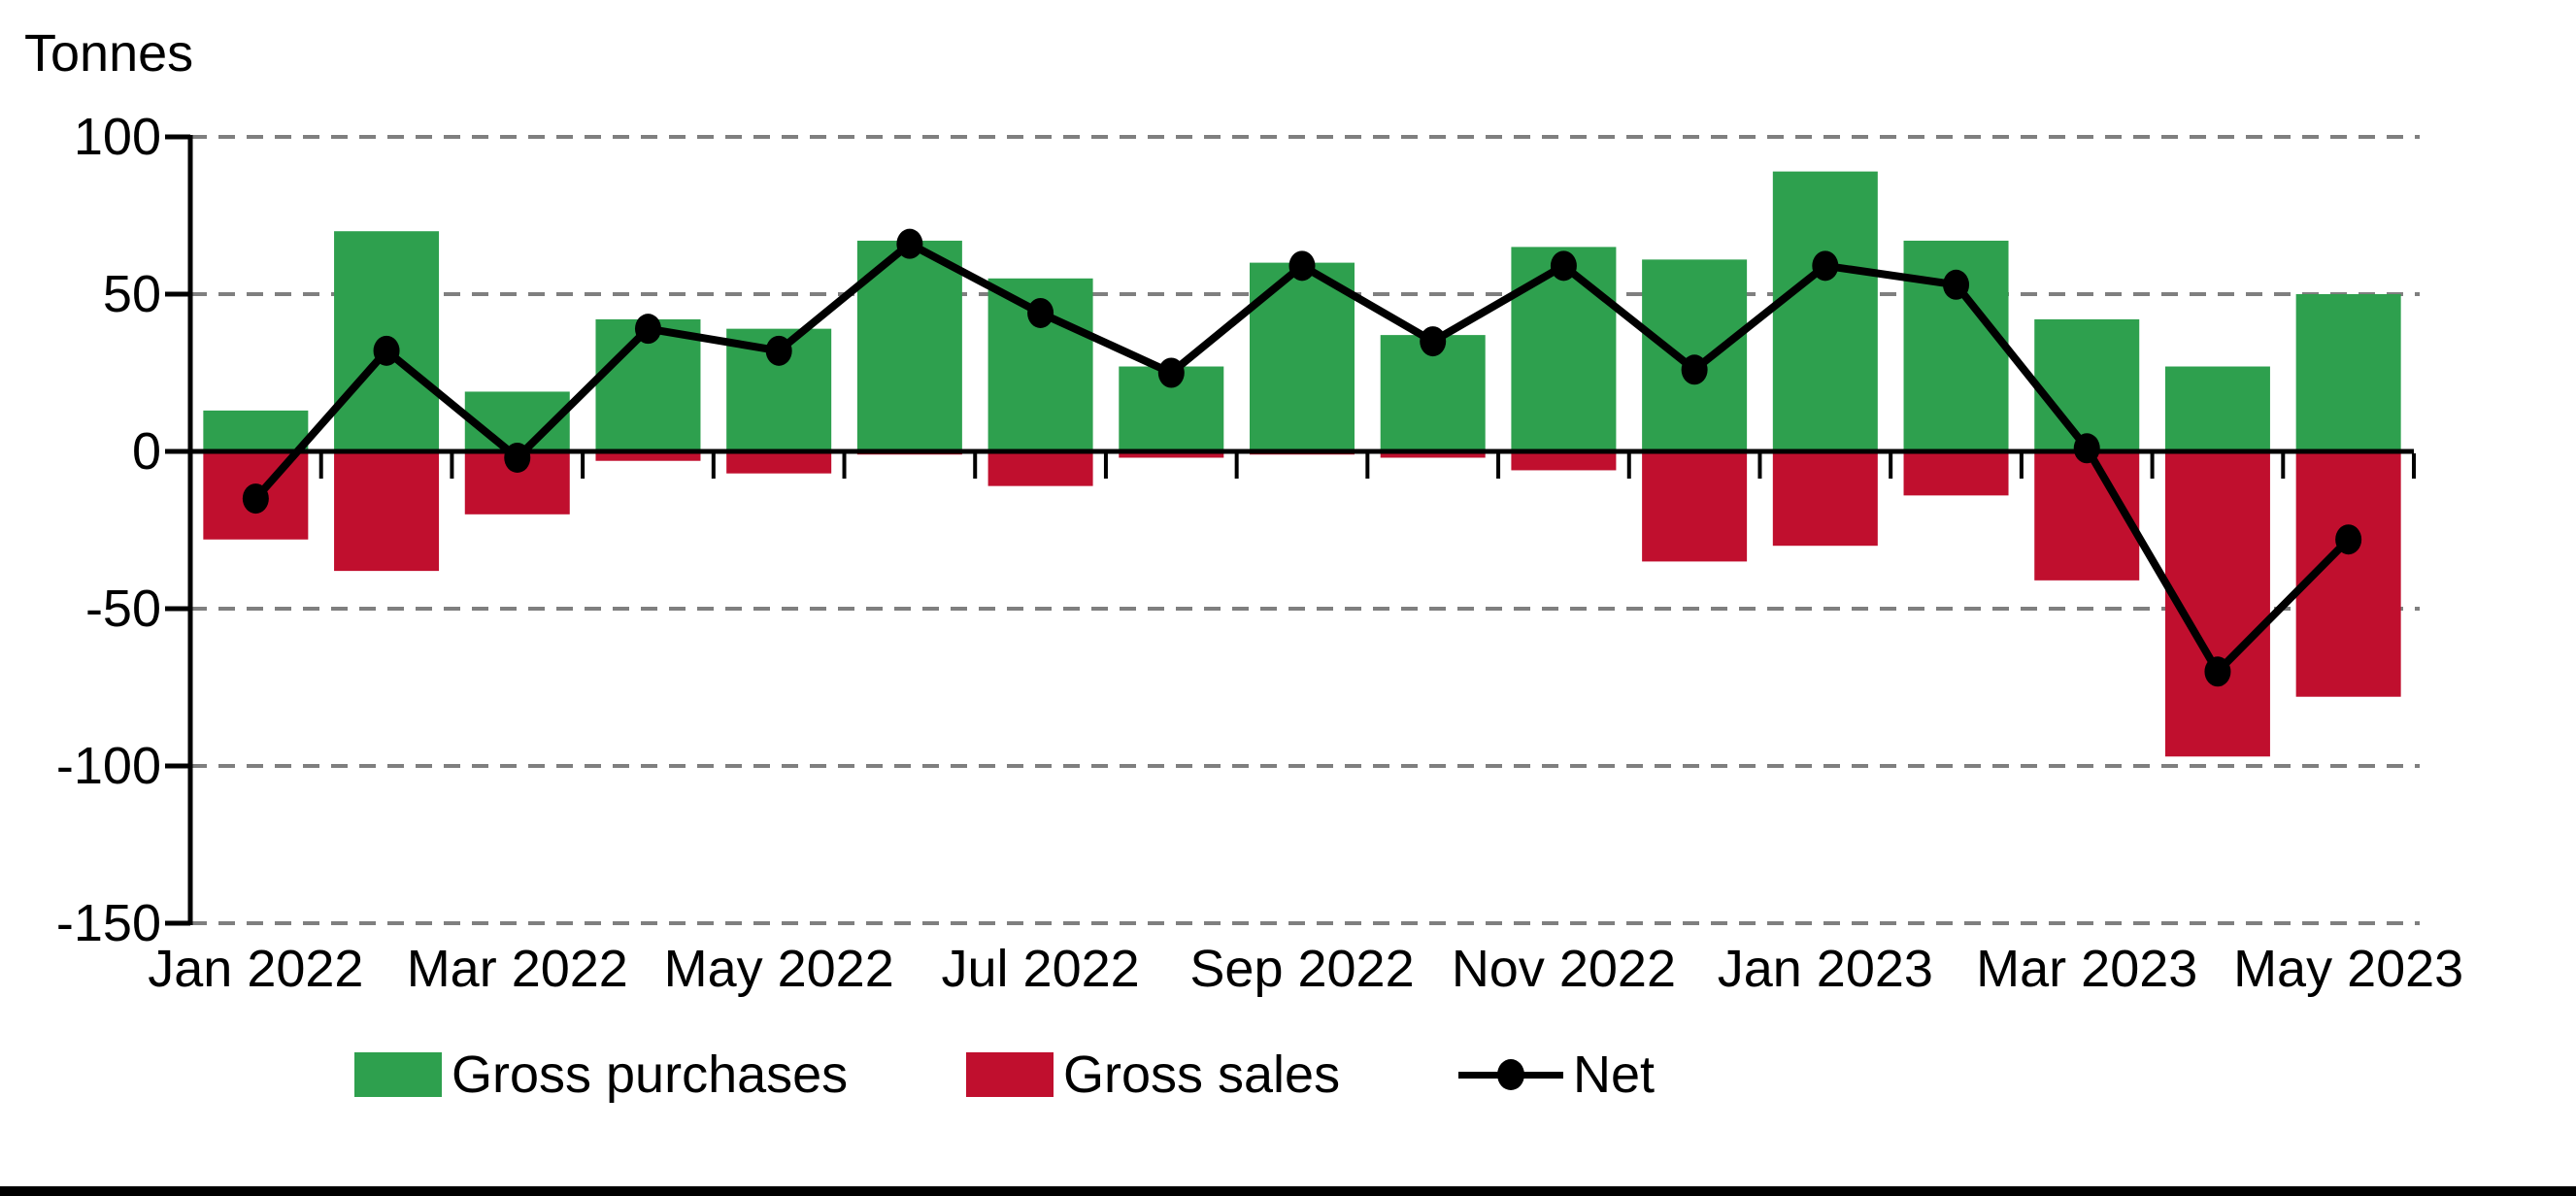 This screenshot has width=2576, height=1196. Describe the element at coordinates (2217, 604) in the screenshot. I see `bar-gross-sales-apr-2023` at that location.